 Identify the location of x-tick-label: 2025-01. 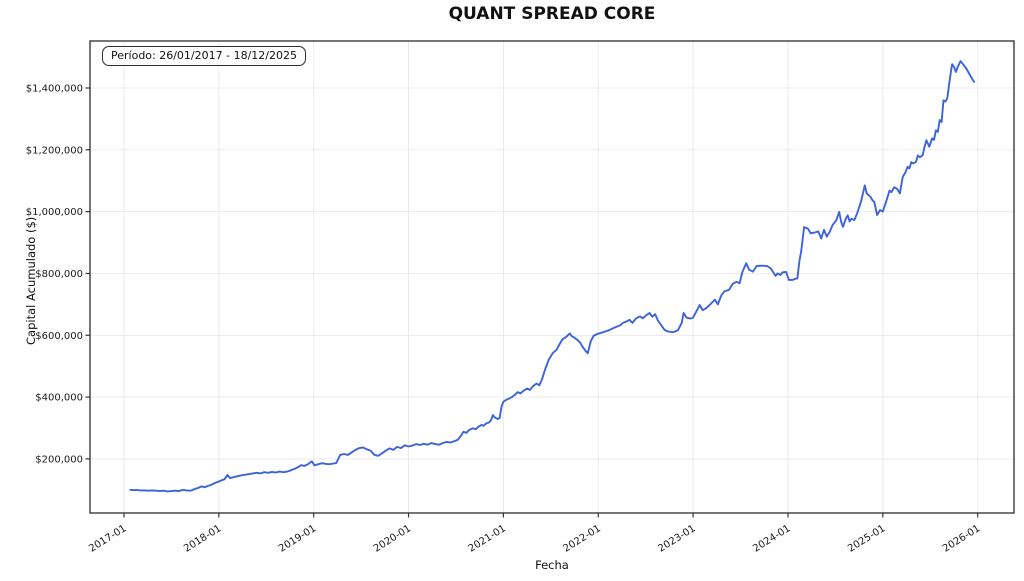
(866, 538).